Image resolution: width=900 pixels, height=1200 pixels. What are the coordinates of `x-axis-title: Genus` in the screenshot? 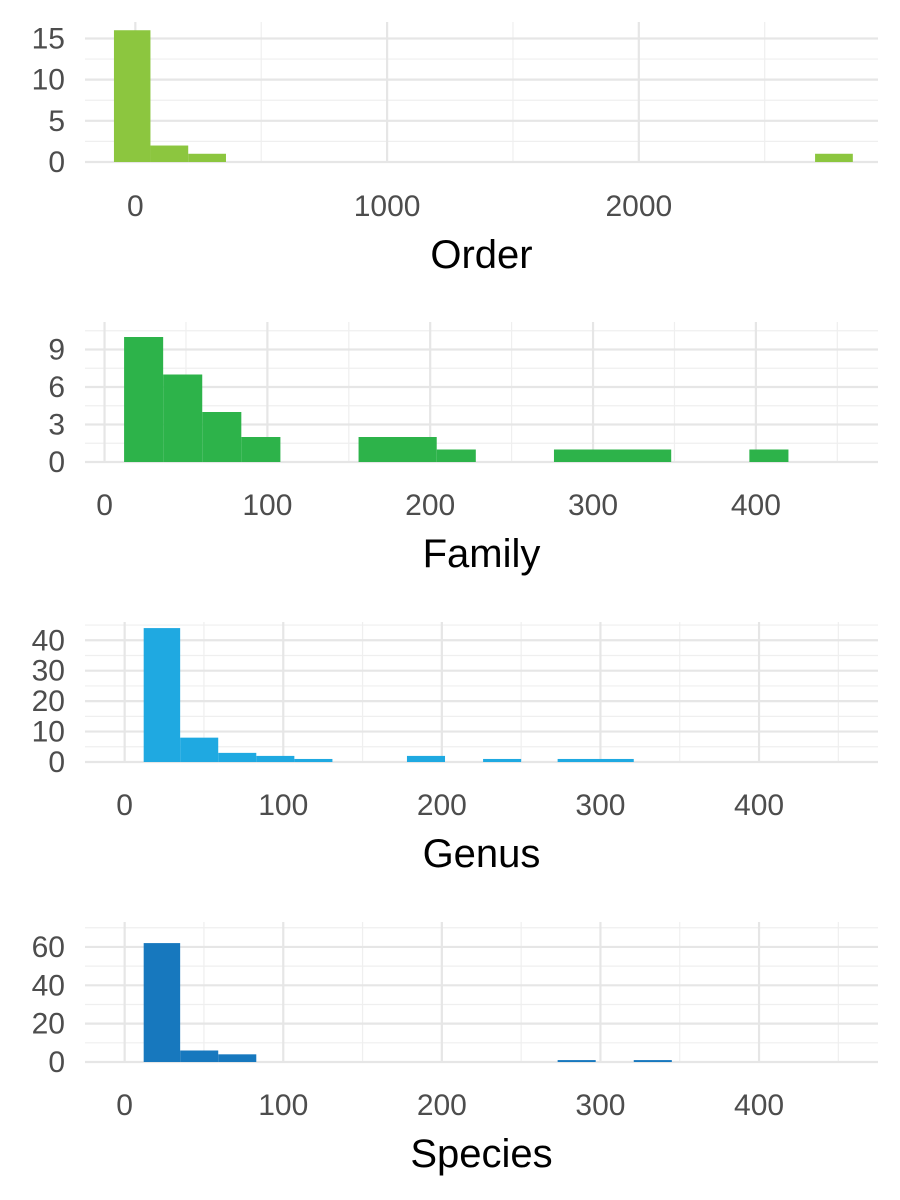 It's located at (482, 854).